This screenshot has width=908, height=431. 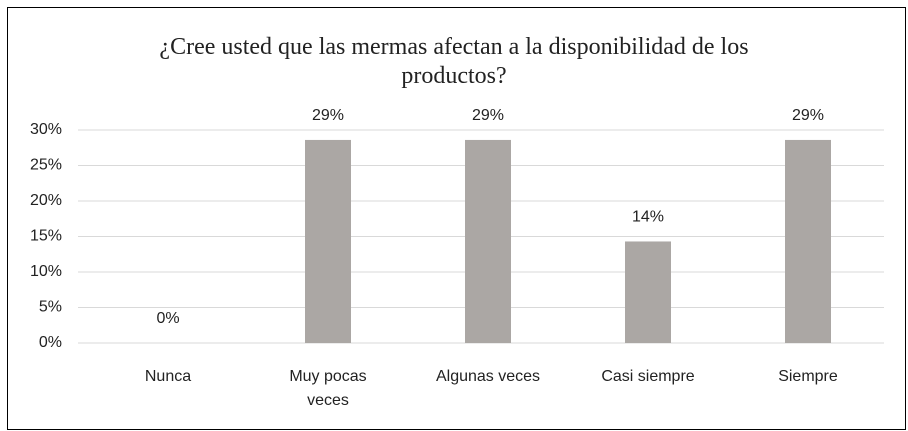 I want to click on x-tick-label: Siempre, so click(x=808, y=376).